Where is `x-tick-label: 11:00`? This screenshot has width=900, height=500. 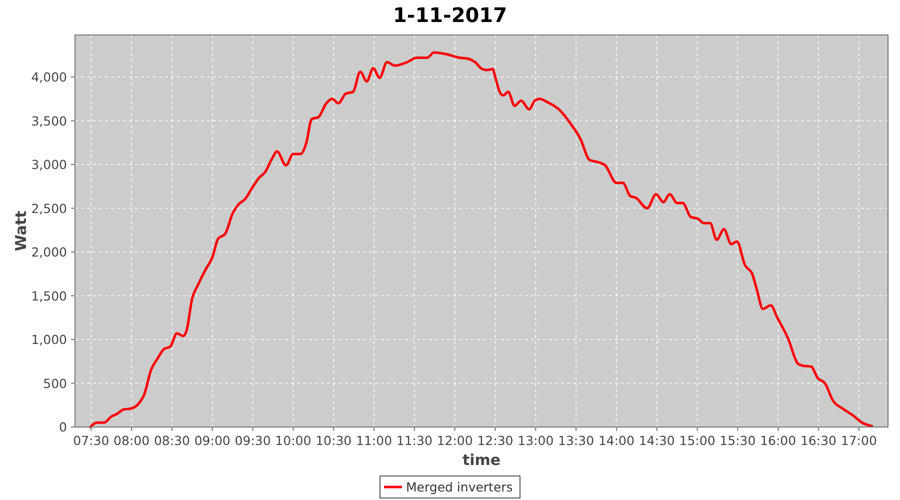 x-tick-label: 11:00 is located at coordinates (374, 440).